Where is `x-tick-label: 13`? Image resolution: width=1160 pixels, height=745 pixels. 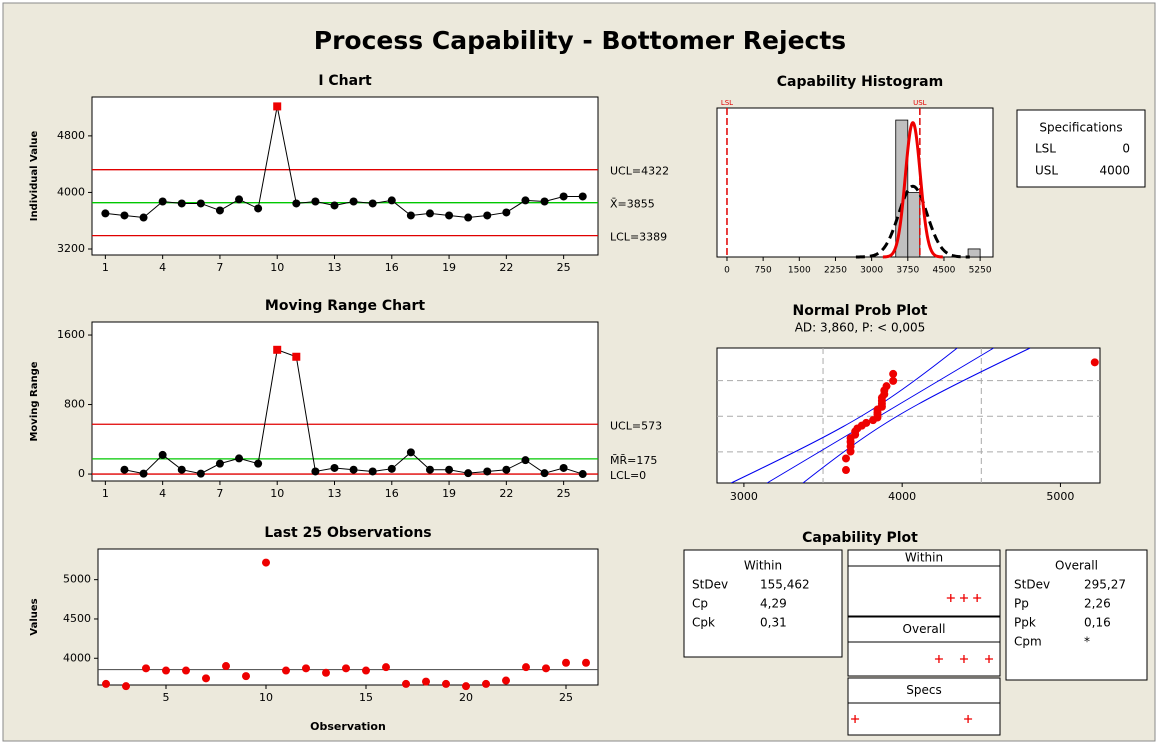 x-tick-label: 13 is located at coordinates (334, 267).